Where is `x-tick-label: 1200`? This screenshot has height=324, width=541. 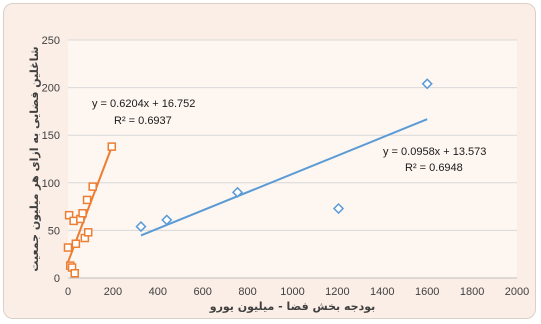
x-tick-label: 1200 is located at coordinates (337, 292).